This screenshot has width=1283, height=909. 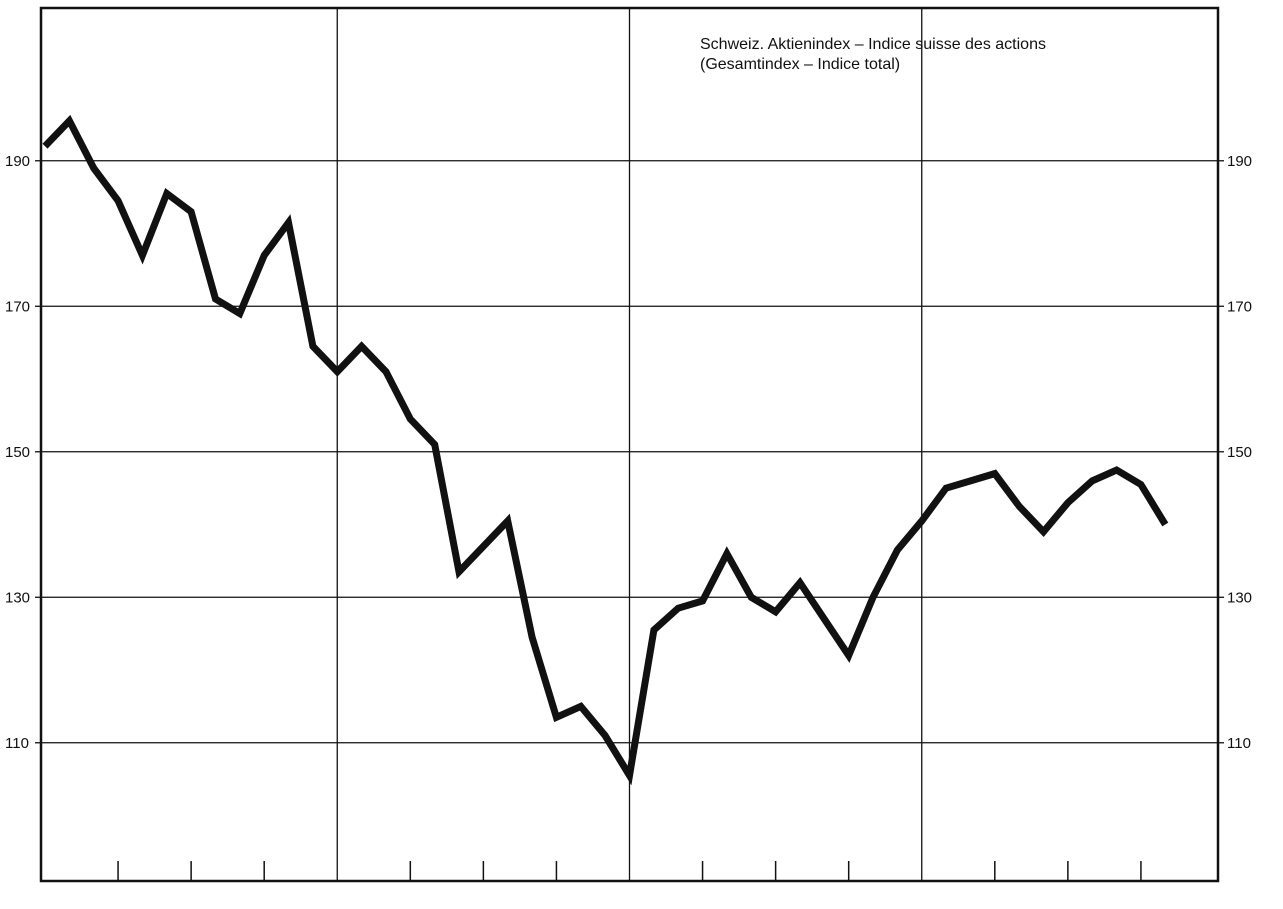 I want to click on y-tick-label-left: 130, so click(x=17, y=597).